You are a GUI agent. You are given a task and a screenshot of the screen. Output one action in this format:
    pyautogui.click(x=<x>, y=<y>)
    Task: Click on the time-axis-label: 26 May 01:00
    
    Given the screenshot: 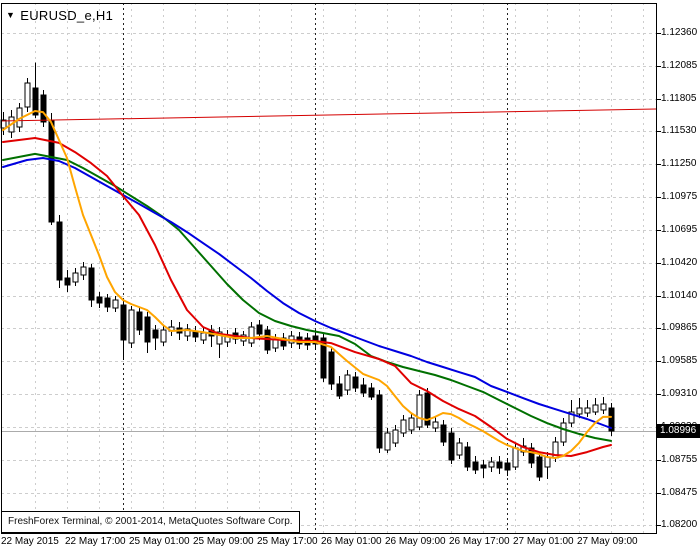 What is the action you would take?
    pyautogui.click(x=351, y=541)
    